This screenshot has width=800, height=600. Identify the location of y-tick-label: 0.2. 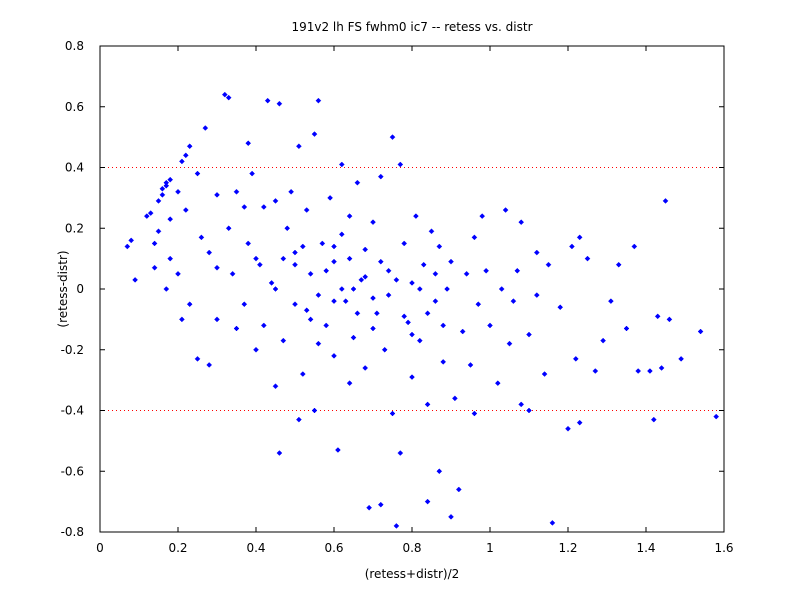
(74, 228).